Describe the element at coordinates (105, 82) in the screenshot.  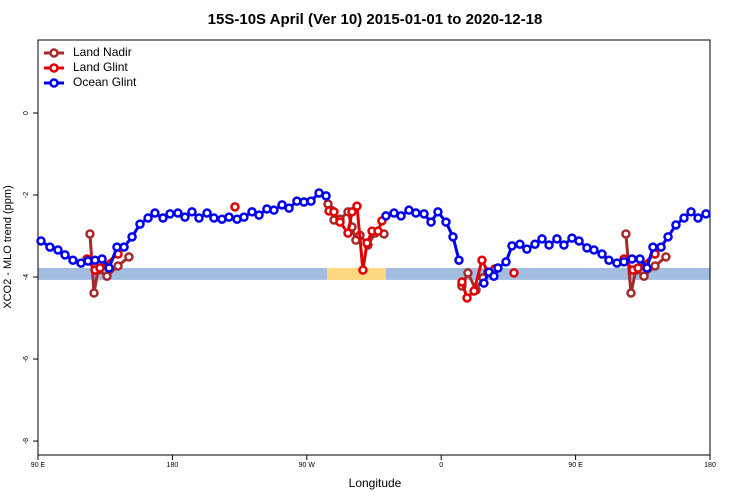
I see `legend-label: Ocean Glint` at that location.